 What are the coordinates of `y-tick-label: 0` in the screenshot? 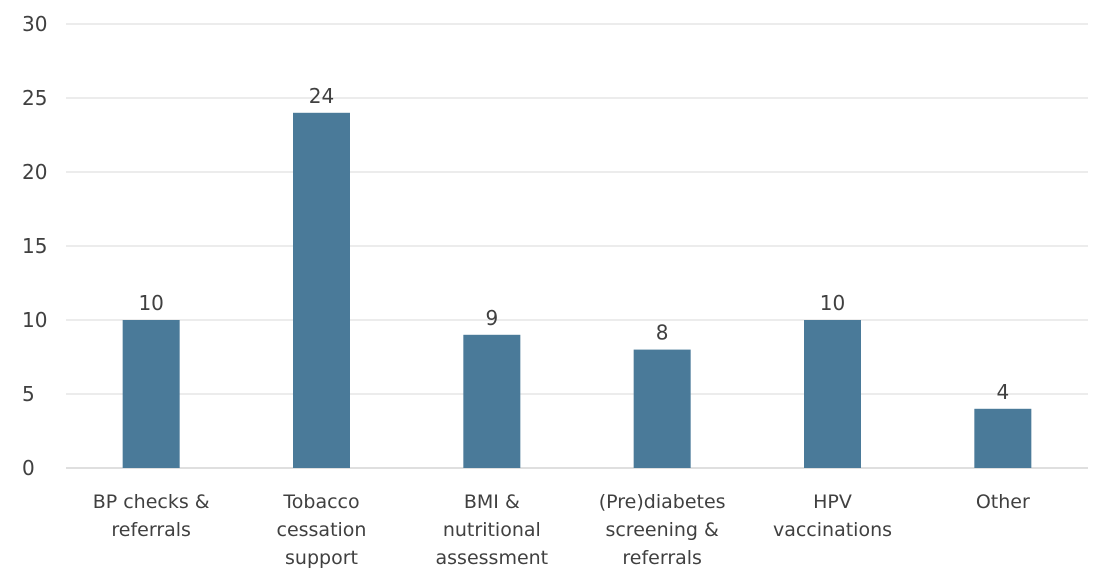 It's located at (28, 468).